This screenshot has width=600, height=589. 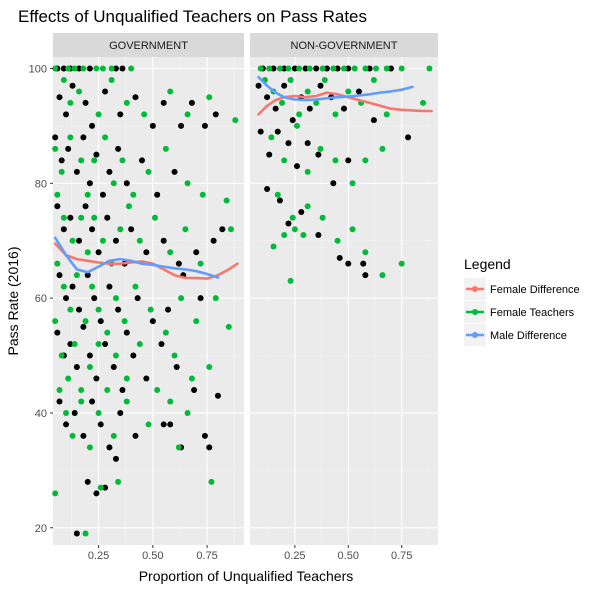 What do you see at coordinates (246, 576) in the screenshot?
I see `x-axis-title: Proportion of Unqualified Teachers` at bounding box center [246, 576].